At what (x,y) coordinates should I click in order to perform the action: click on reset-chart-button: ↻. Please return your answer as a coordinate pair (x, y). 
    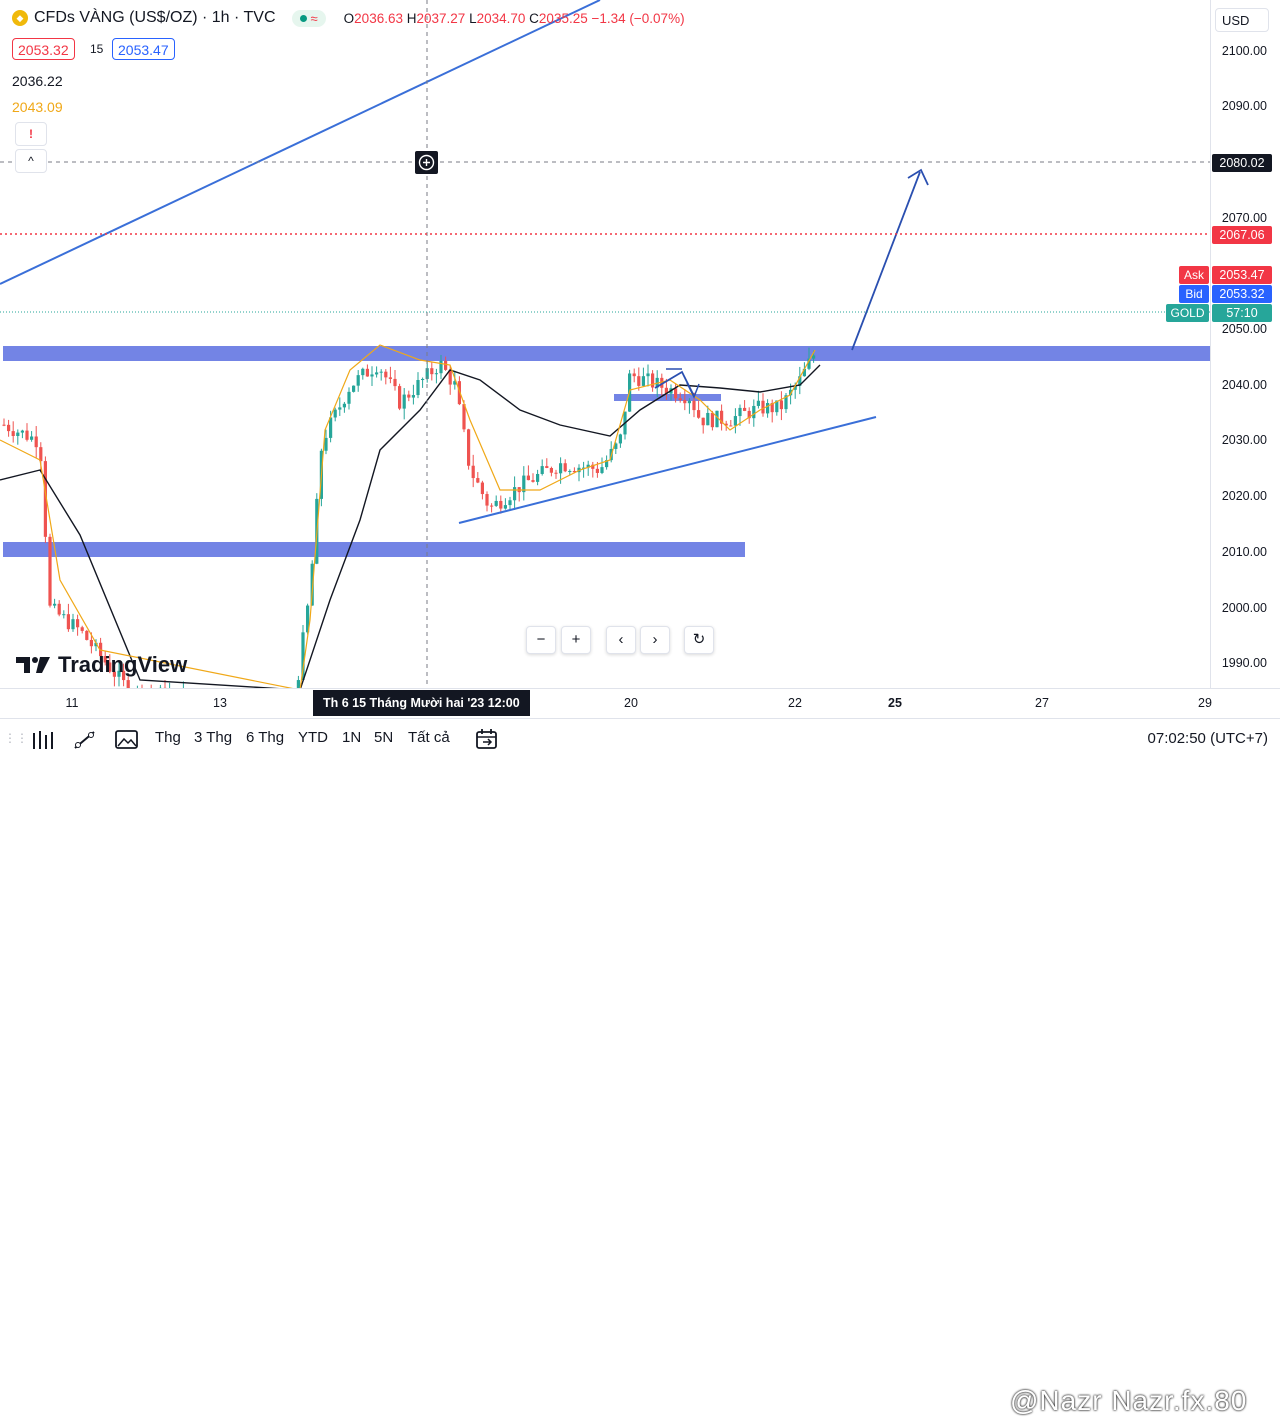
    Looking at the image, I should click on (699, 640).